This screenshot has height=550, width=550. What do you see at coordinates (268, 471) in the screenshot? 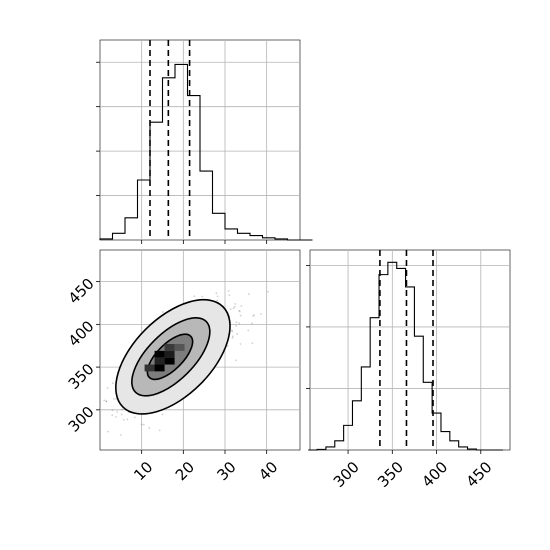
I see `x-tick-label: 40` at bounding box center [268, 471].